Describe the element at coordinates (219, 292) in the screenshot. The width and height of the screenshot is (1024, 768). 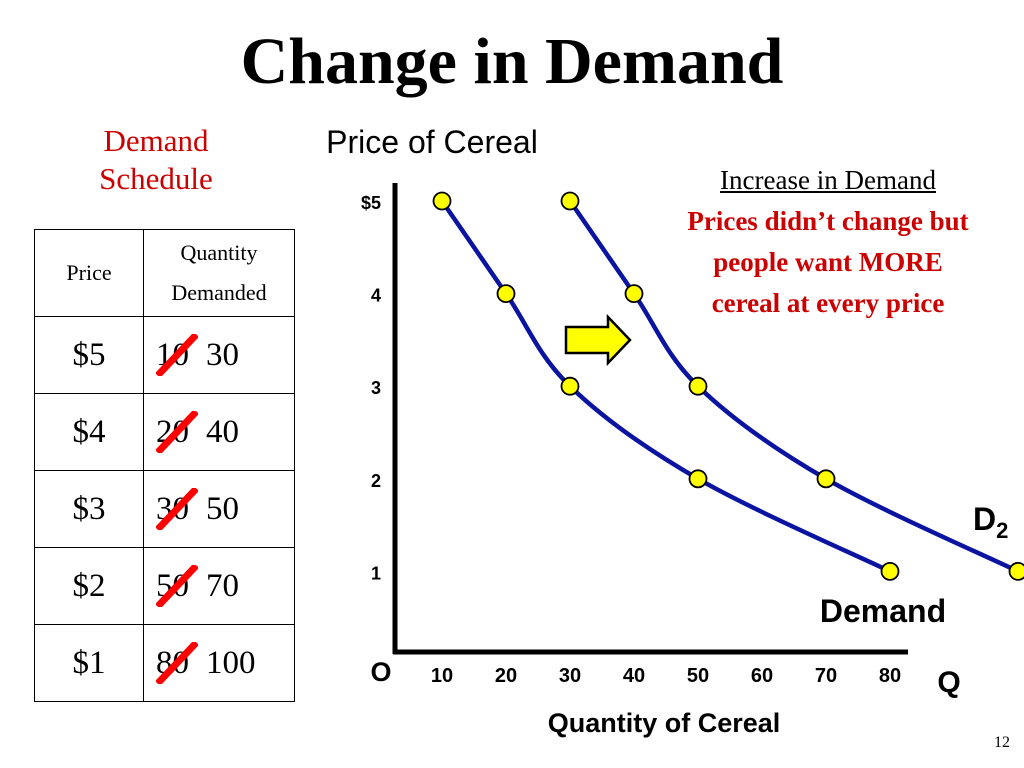
I see `header-quantity-line2: Demanded` at that location.